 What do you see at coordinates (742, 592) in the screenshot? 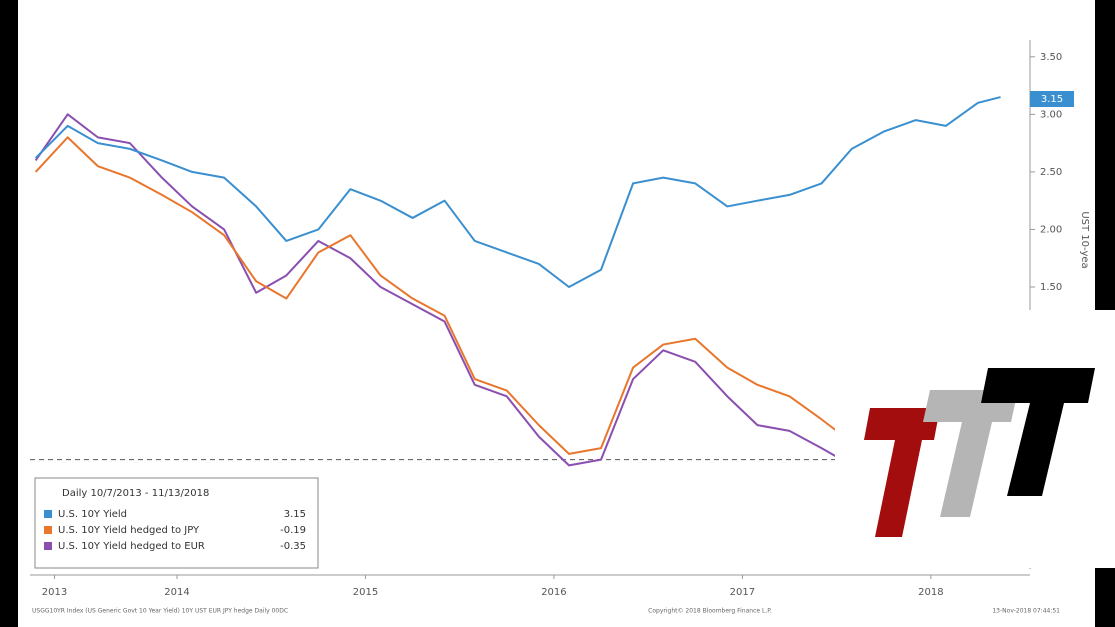
I see `x-tick-label: 2017` at bounding box center [742, 592].